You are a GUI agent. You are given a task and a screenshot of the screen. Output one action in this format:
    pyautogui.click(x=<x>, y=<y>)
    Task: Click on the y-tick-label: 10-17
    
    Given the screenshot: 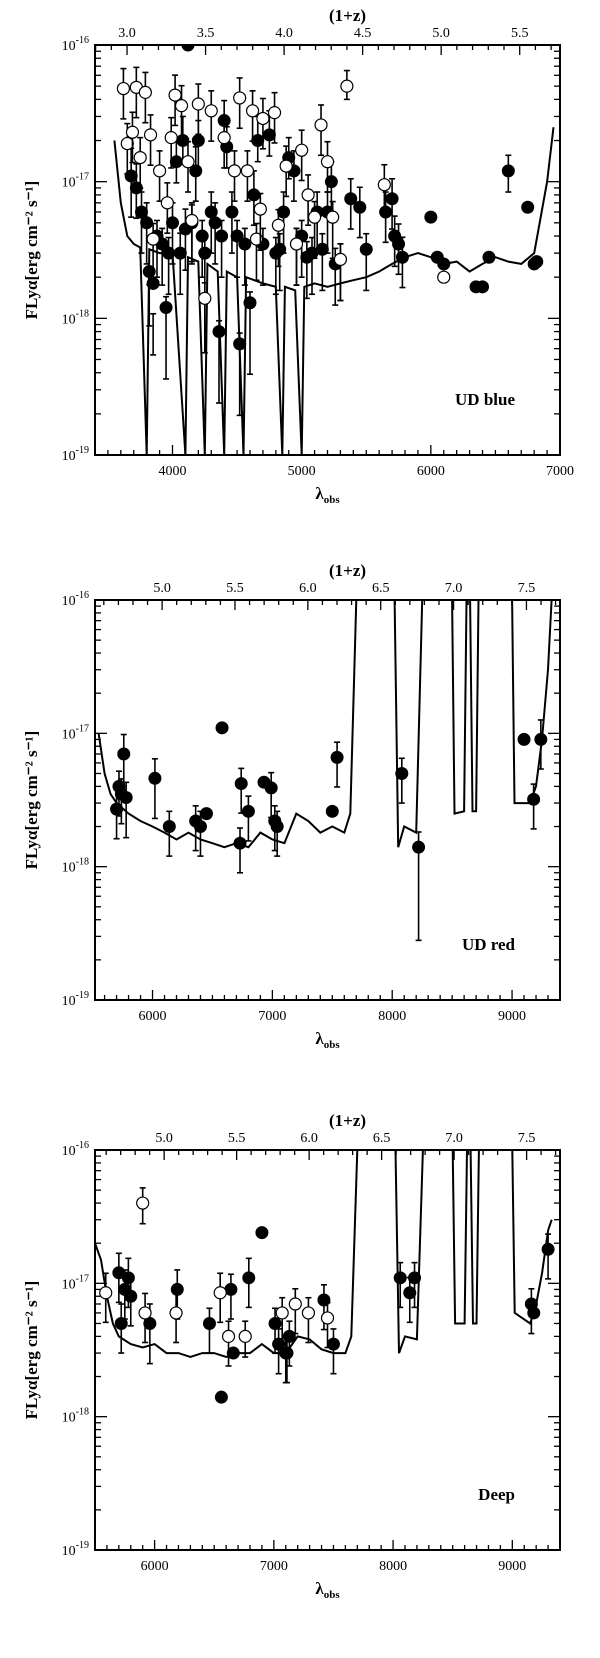 What is the action you would take?
    pyautogui.click(x=75, y=1282)
    